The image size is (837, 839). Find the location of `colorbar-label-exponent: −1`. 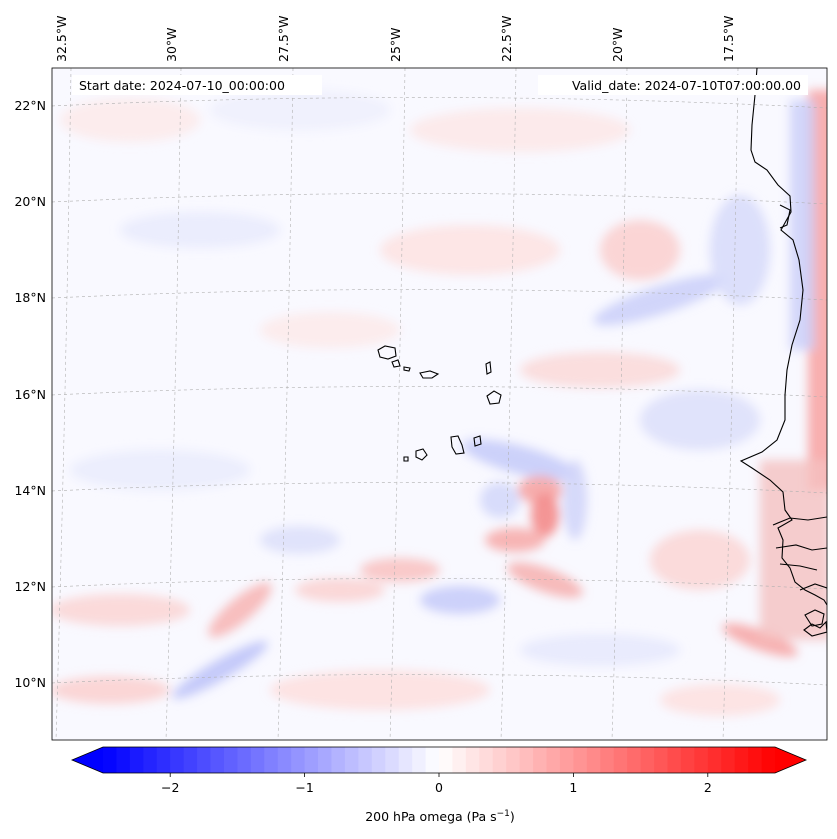

colorbar-label-exponent: −1 is located at coordinates (503, 814).